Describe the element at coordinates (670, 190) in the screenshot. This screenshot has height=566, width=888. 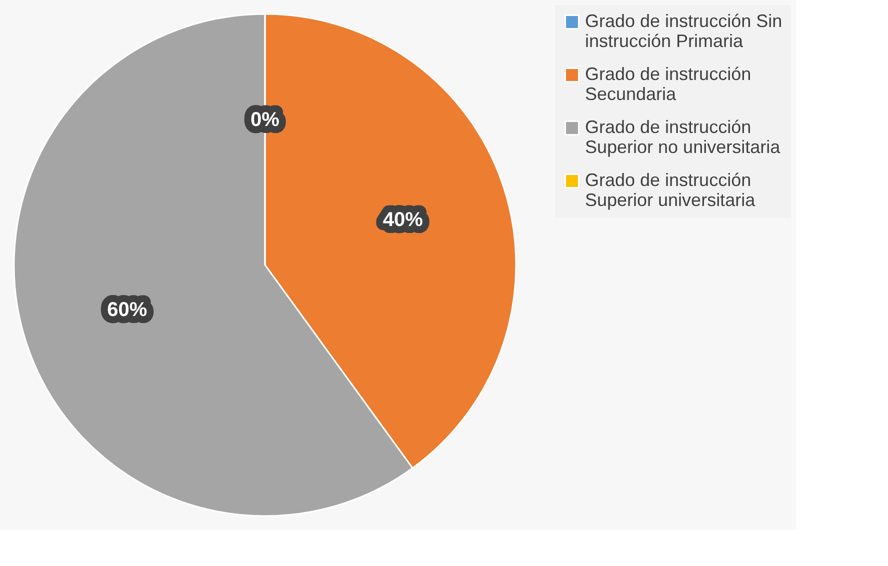
I see `legend-label: Grado de instrucción Superior universitaria` at that location.